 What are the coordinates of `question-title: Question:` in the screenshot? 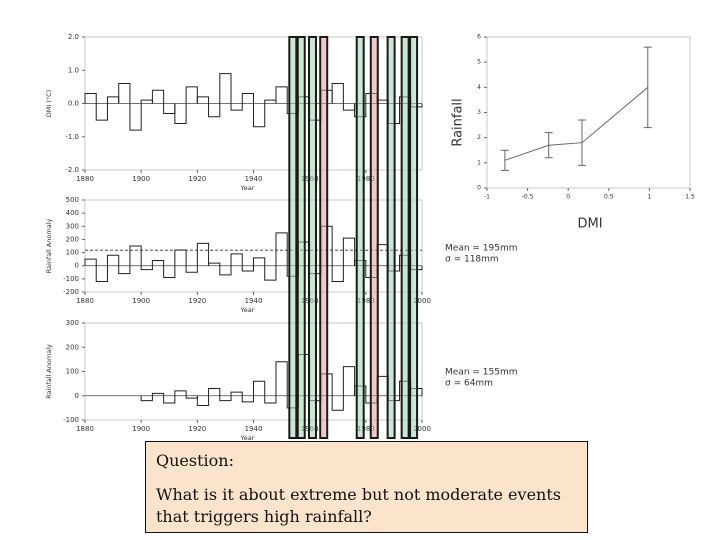 It's located at (195, 460).